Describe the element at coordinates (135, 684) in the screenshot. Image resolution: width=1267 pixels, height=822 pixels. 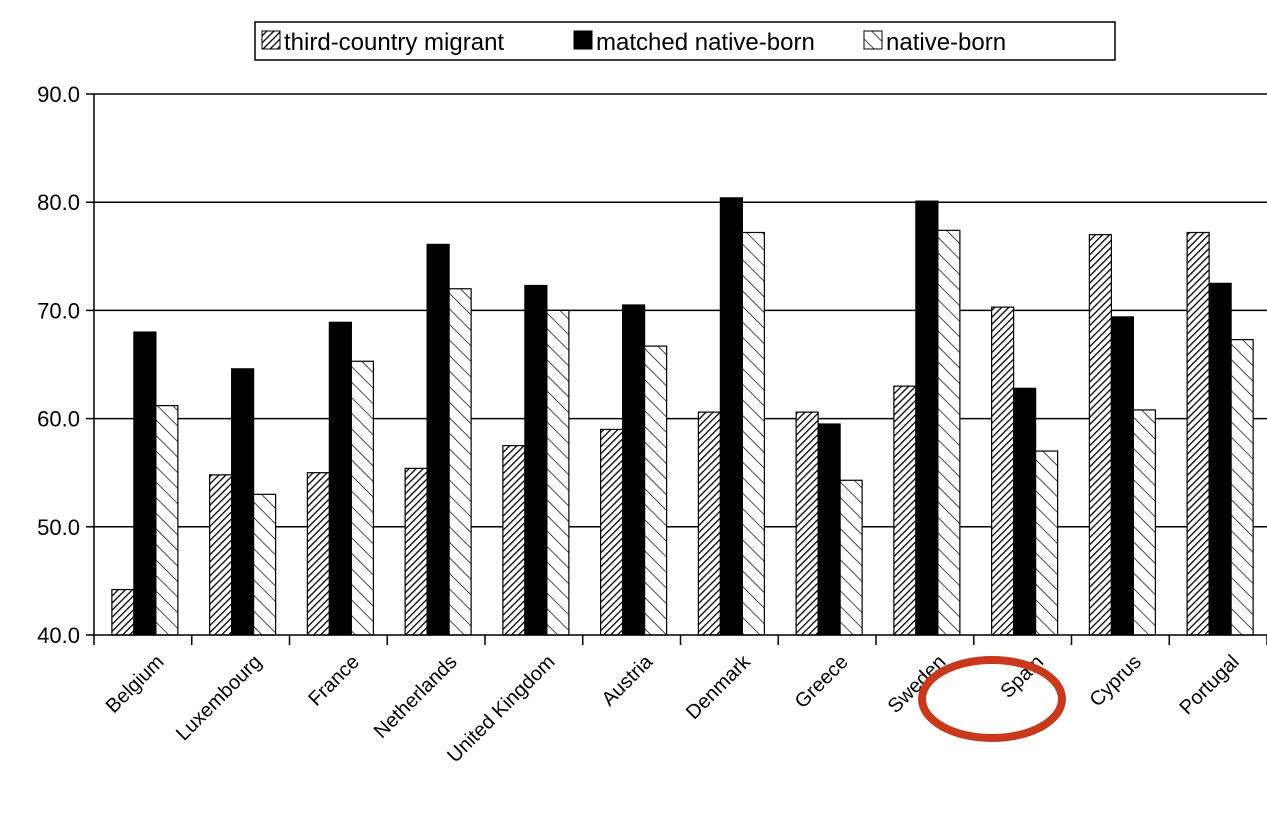
I see `x-category-label-belgium: Belgium` at that location.